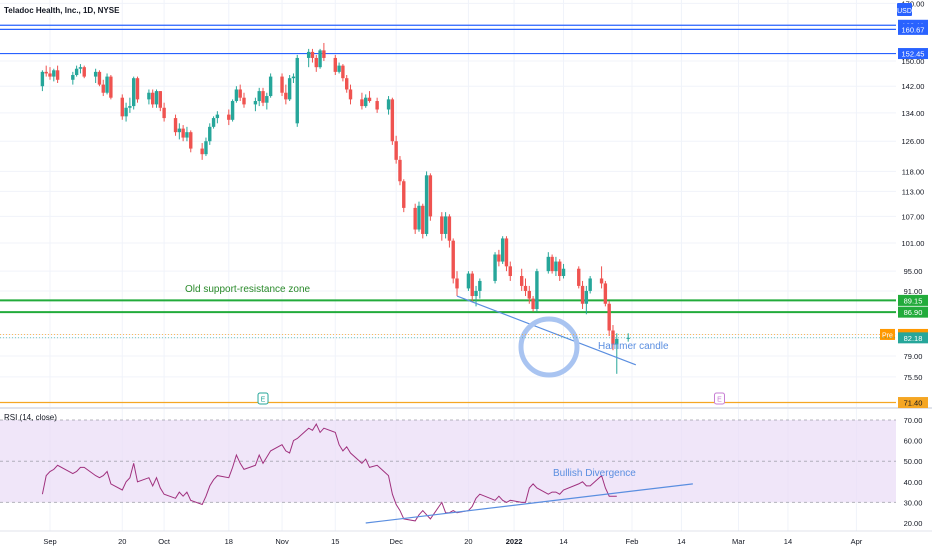 This screenshot has width=932, height=550. Describe the element at coordinates (857, 541) in the screenshot. I see `time-tick-label: Apr` at that location.